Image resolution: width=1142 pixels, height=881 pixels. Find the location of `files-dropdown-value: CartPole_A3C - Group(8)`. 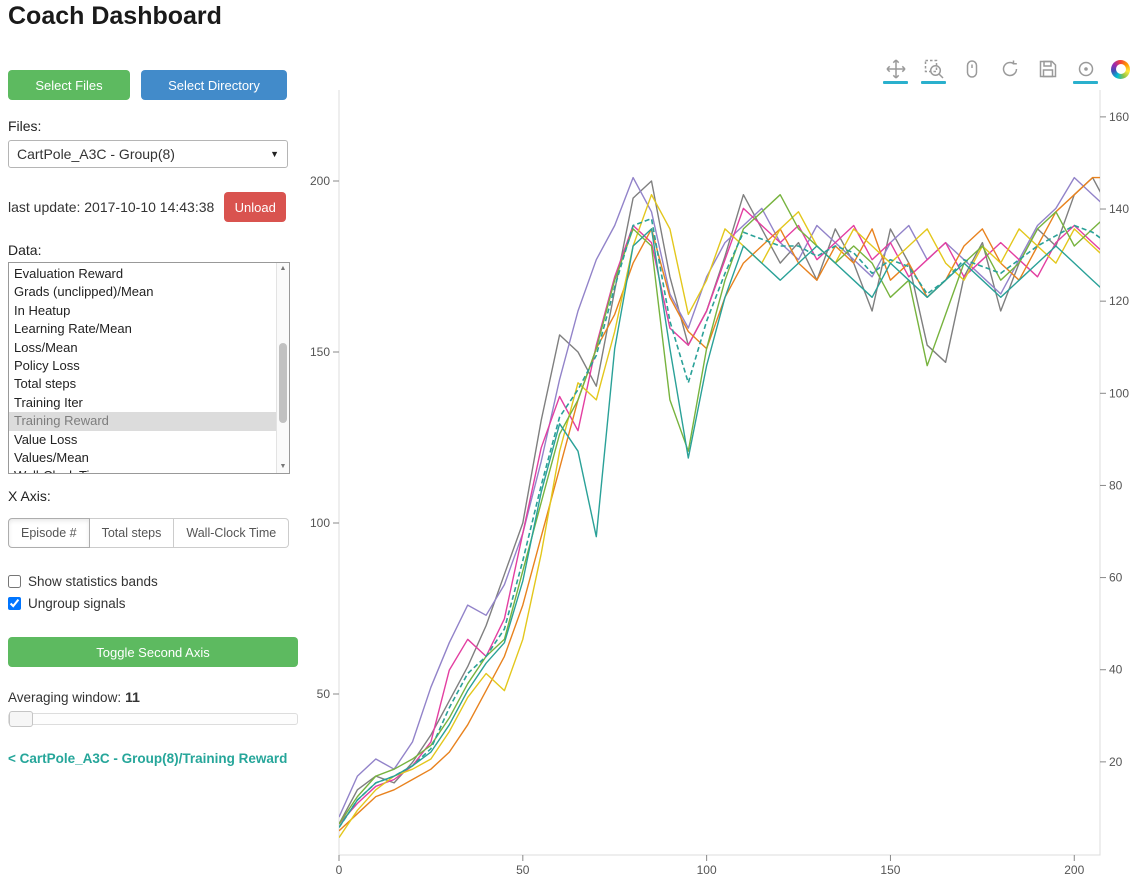

files-dropdown-value: CartPole_A3C - Group(8) is located at coordinates (96, 154).